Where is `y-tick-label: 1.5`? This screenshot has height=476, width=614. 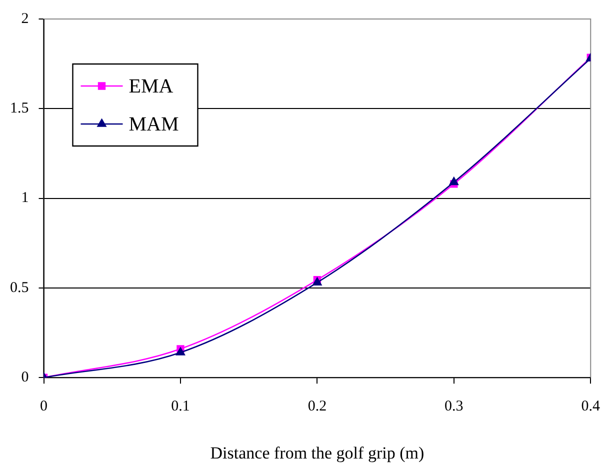 y-tick-label: 1.5 is located at coordinates (19, 108).